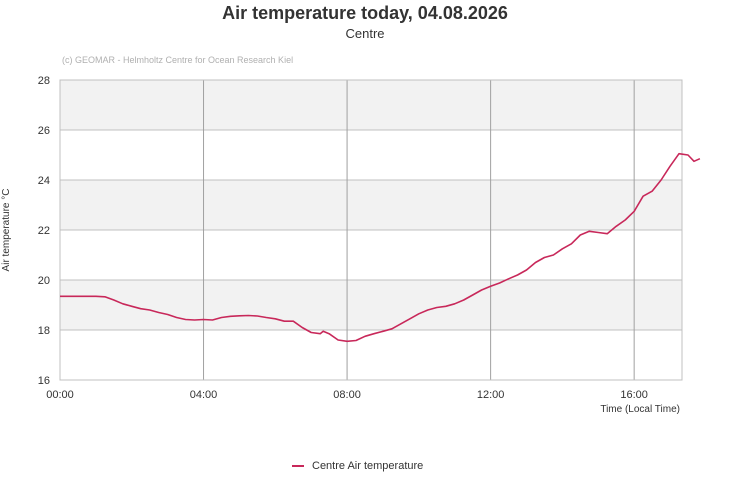 The width and height of the screenshot is (731, 500). I want to click on legend-label: Centre Air temperature, so click(367, 466).